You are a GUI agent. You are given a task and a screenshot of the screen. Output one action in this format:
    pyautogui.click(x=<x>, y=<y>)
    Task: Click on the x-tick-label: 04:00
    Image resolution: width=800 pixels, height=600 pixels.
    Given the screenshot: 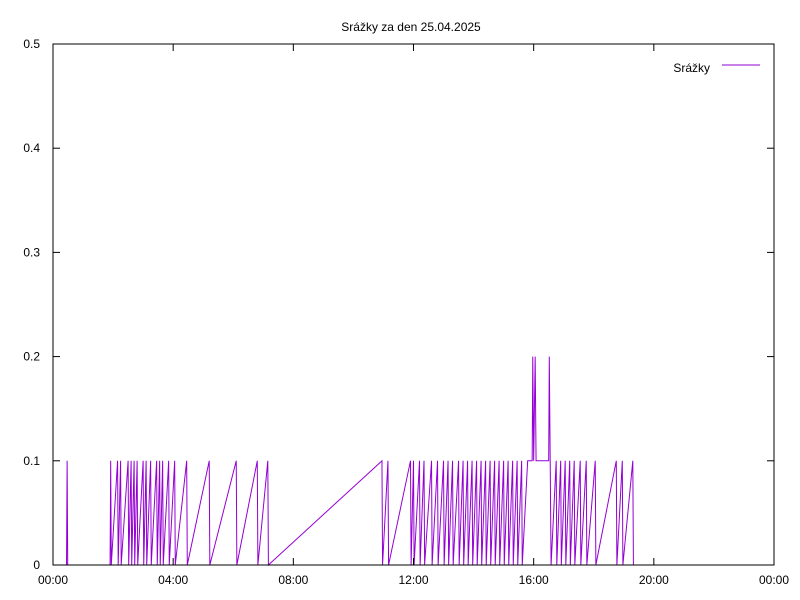 What is the action you would take?
    pyautogui.click(x=173, y=580)
    